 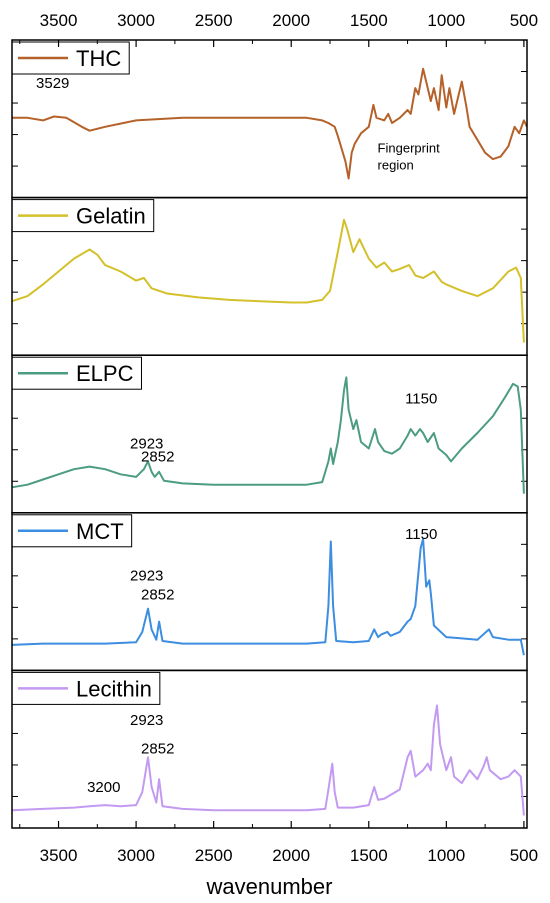 What do you see at coordinates (446, 20) in the screenshot?
I see `x-tick-label-top: 1000` at bounding box center [446, 20].